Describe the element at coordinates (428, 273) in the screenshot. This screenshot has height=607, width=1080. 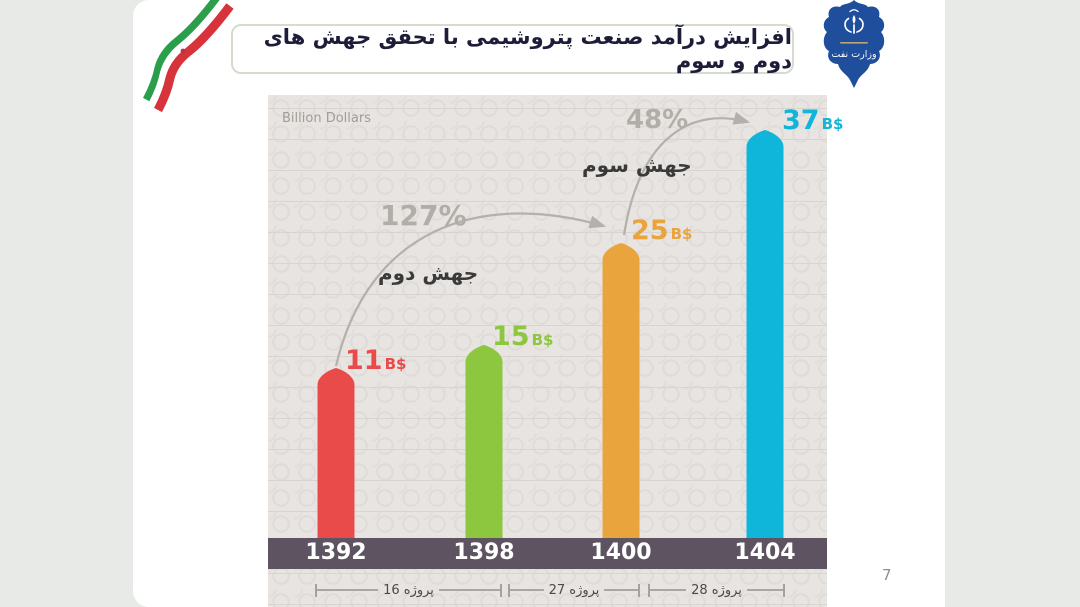
I see `leap-label: جهش دوم` at that location.